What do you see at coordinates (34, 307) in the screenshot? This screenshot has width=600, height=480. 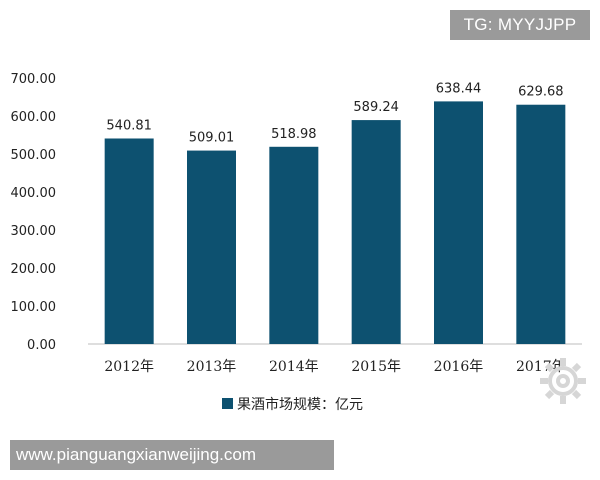 I see `y-tick-label: 100.00` at bounding box center [34, 307].